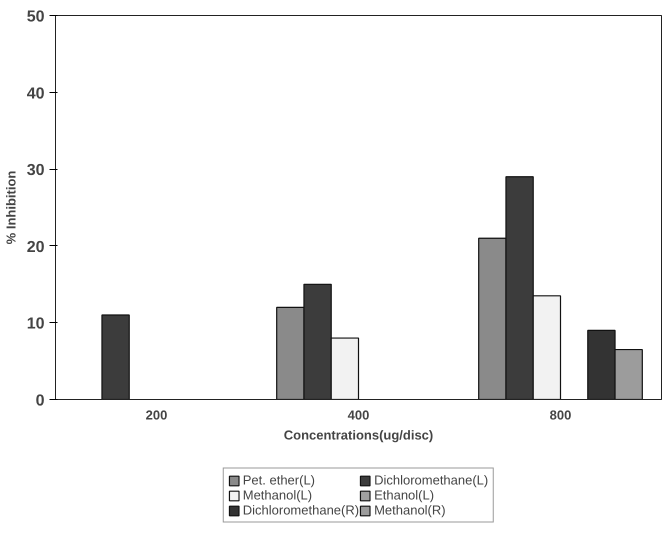 Image resolution: width=671 pixels, height=559 pixels. What do you see at coordinates (277, 495) in the screenshot?
I see `legend-label: Methanol(L)` at bounding box center [277, 495].